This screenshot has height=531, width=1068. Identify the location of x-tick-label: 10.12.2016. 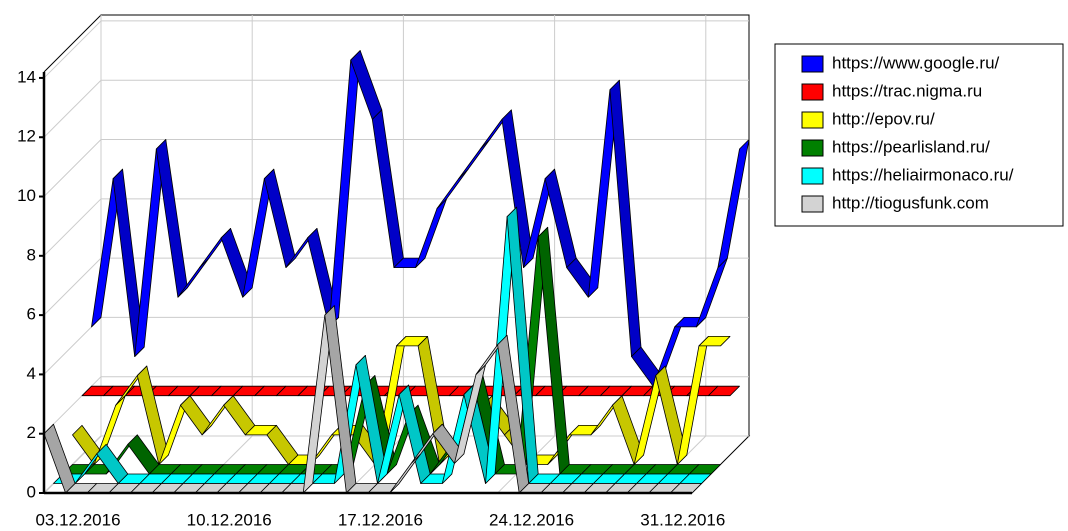
(229, 519).